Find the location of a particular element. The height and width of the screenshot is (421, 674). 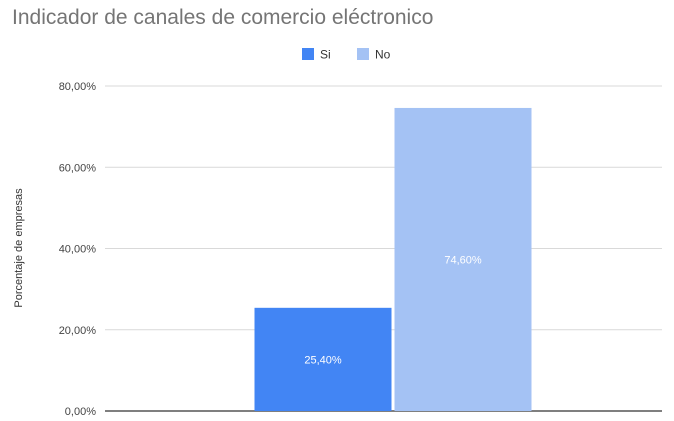

y-tick-label: 40,00% is located at coordinates (78, 250).